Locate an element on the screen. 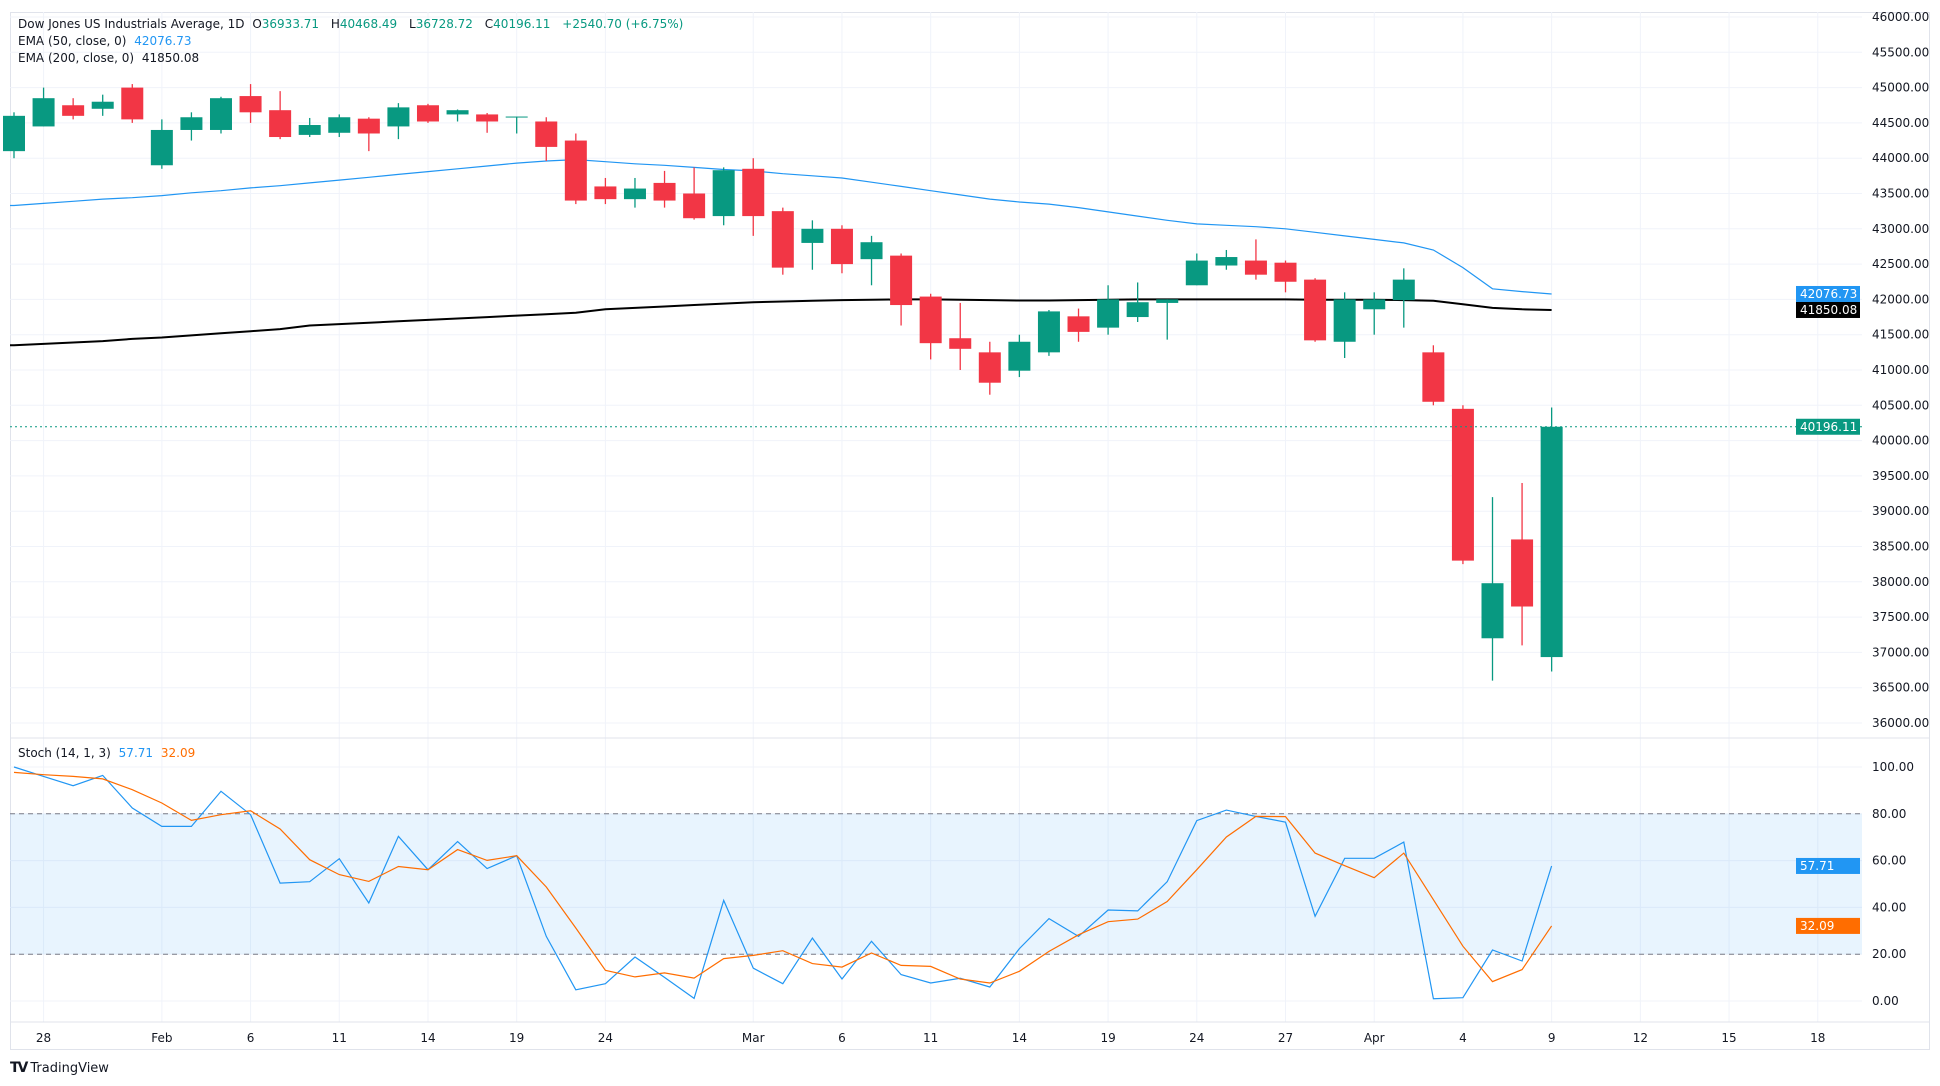  stoch-k-badge: 57.71 is located at coordinates (1817, 866).